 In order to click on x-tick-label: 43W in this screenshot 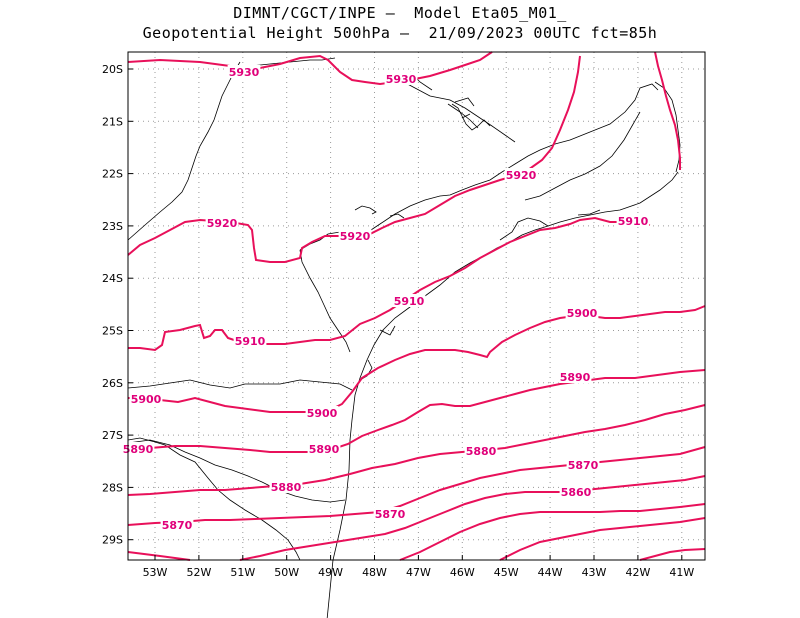, I will do `click(594, 572)`.